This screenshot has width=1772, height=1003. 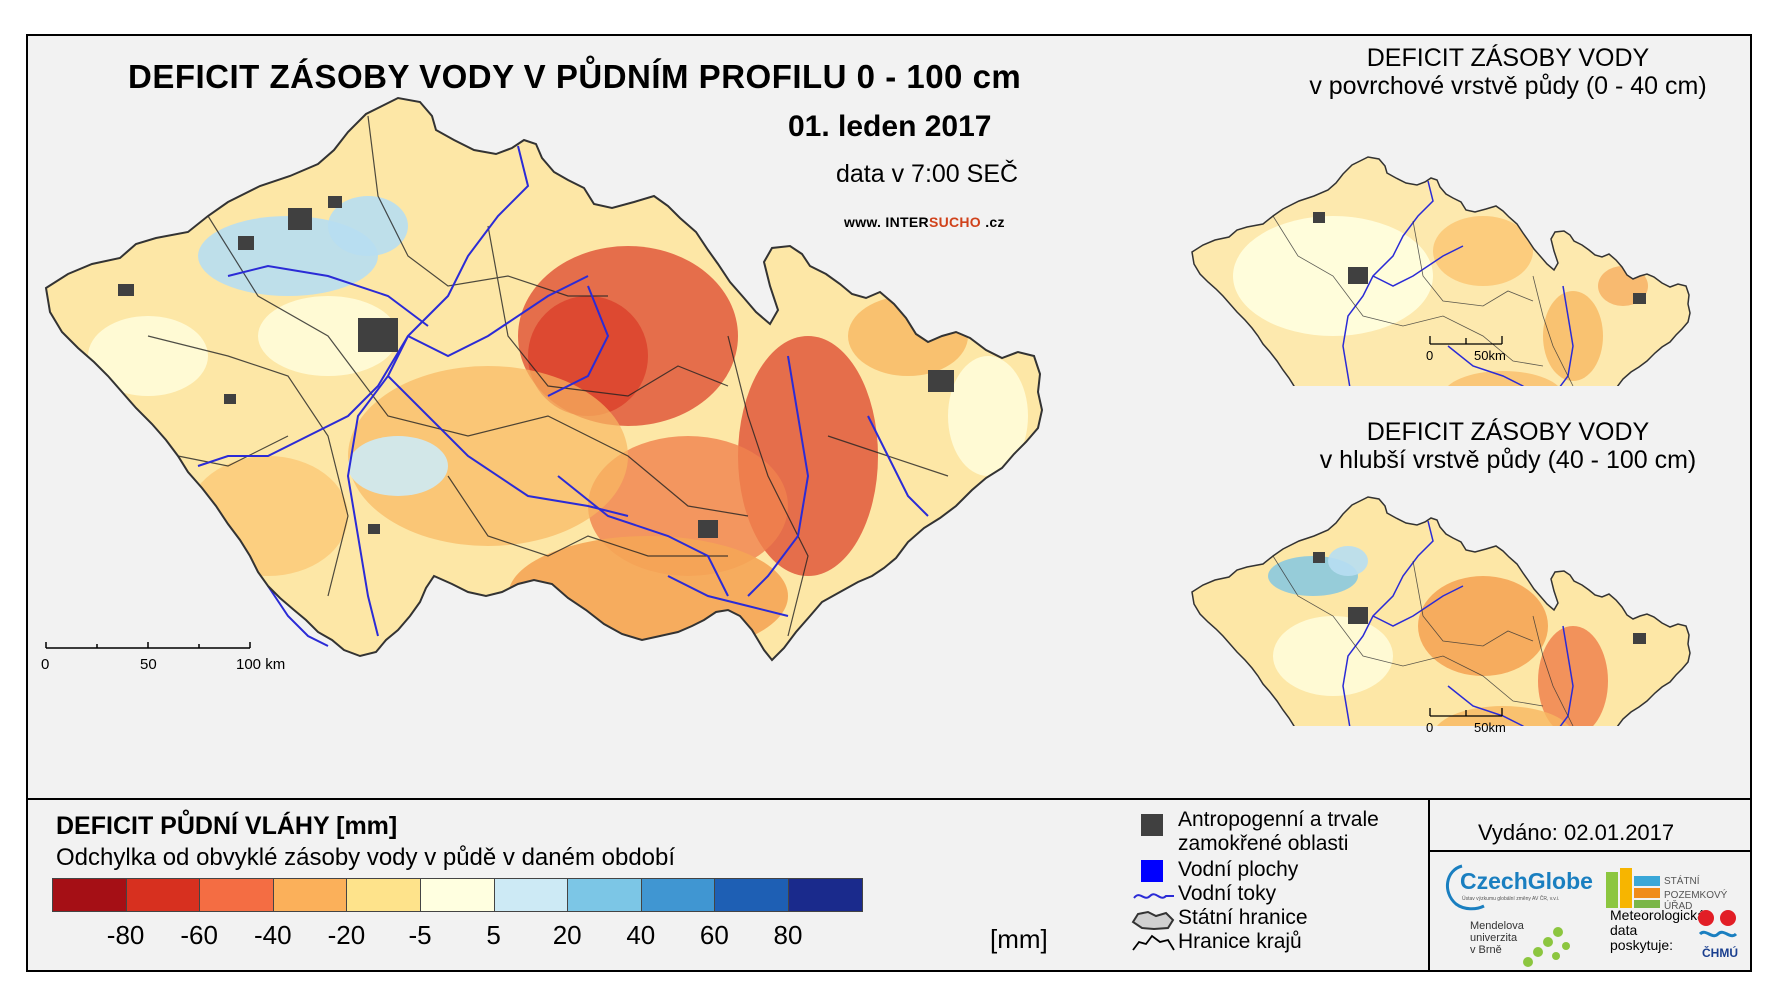 I want to click on inset-deep-scale-0: 0, so click(x=1430, y=727).